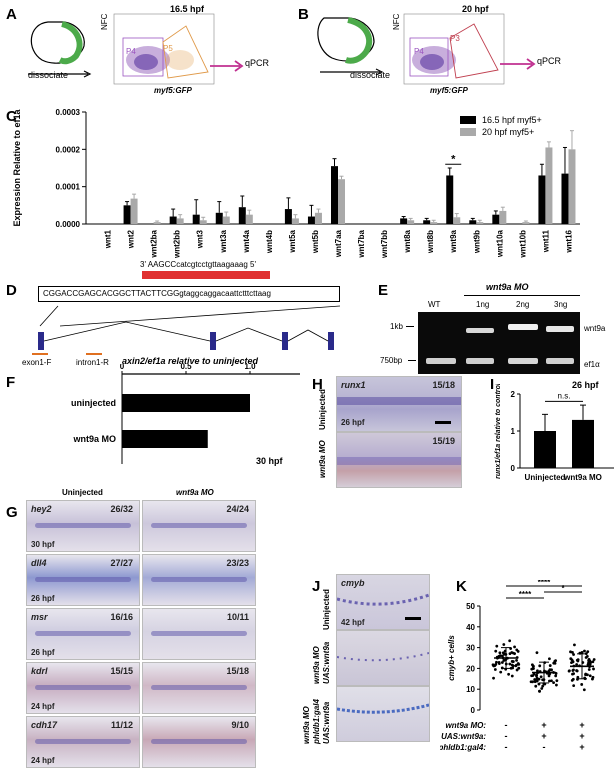 The image size is (616, 772). Describe the element at coordinates (68, 224) in the screenshot. I see `c-y-tick-label: 0.0000` at that location.